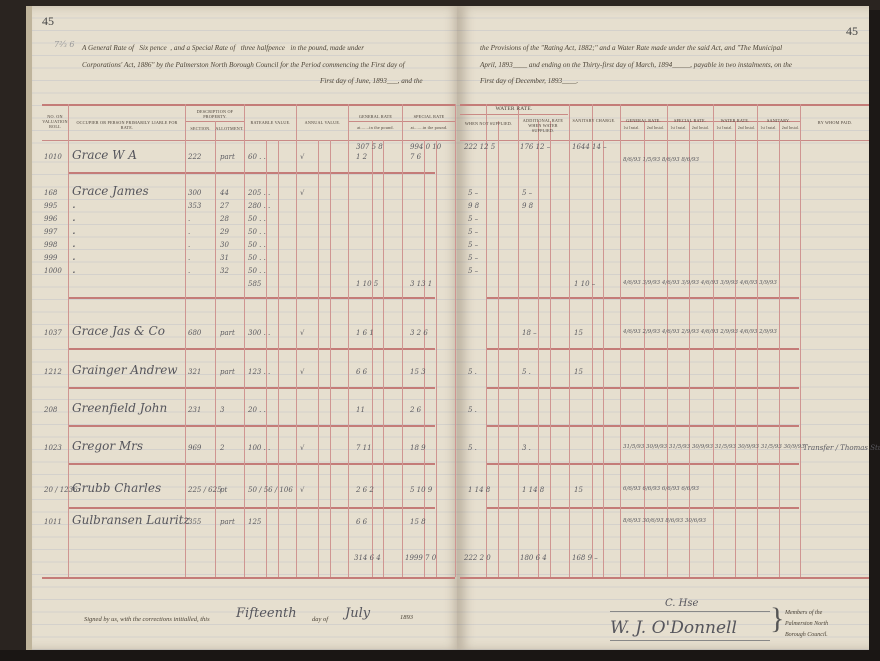  Describe the element at coordinates (108, 446) in the screenshot. I see `occupier-name: Gregor Mrs` at that location.